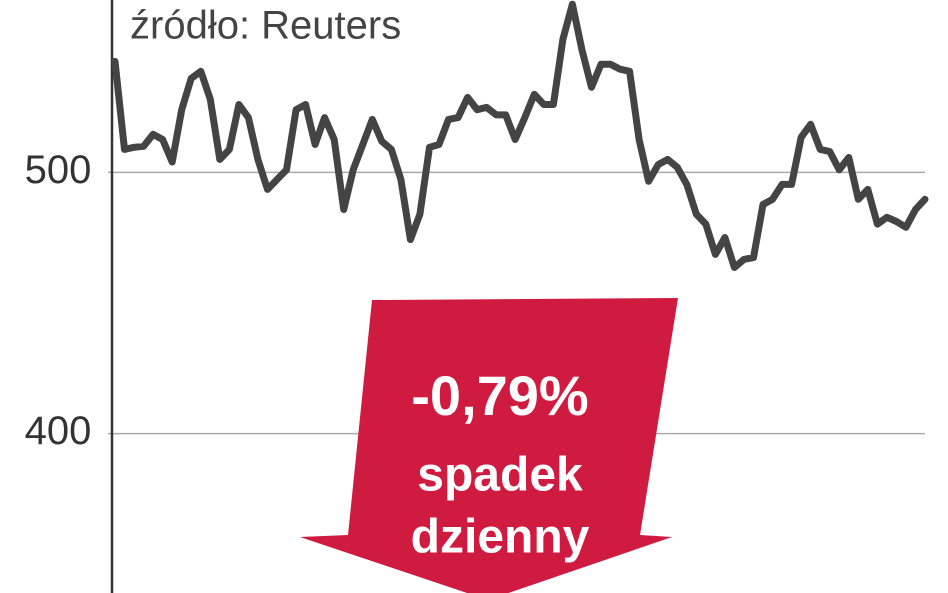 The image size is (948, 593). I want to click on annotation: -0,79%, so click(499, 395).